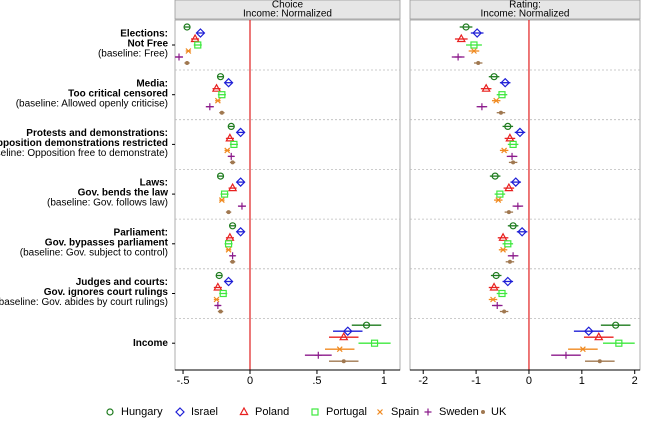  I want to click on row-label: (baseline: Gov. subject to control), so click(94, 252).